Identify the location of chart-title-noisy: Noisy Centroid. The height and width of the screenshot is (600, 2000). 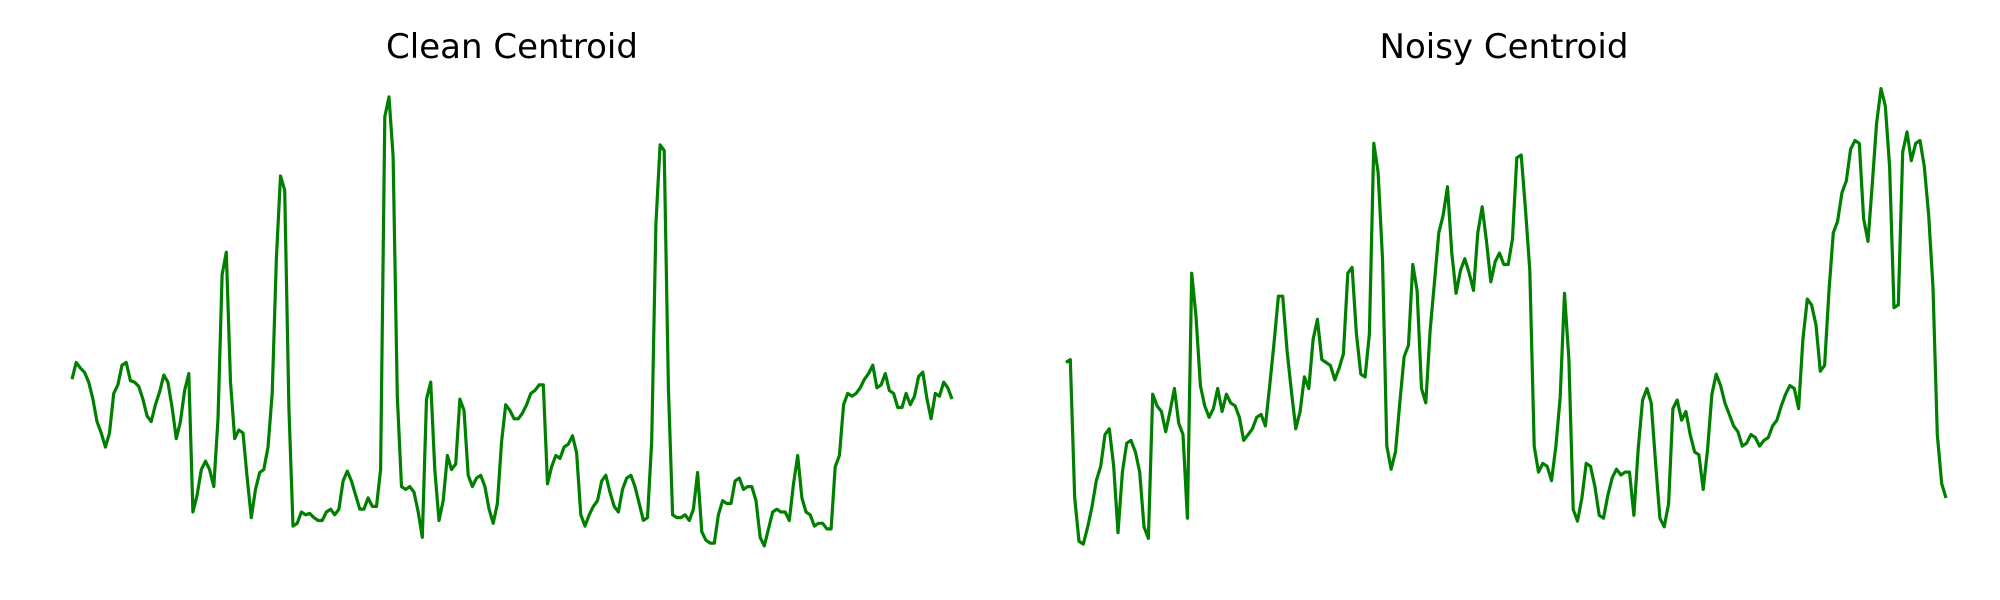
(1504, 47).